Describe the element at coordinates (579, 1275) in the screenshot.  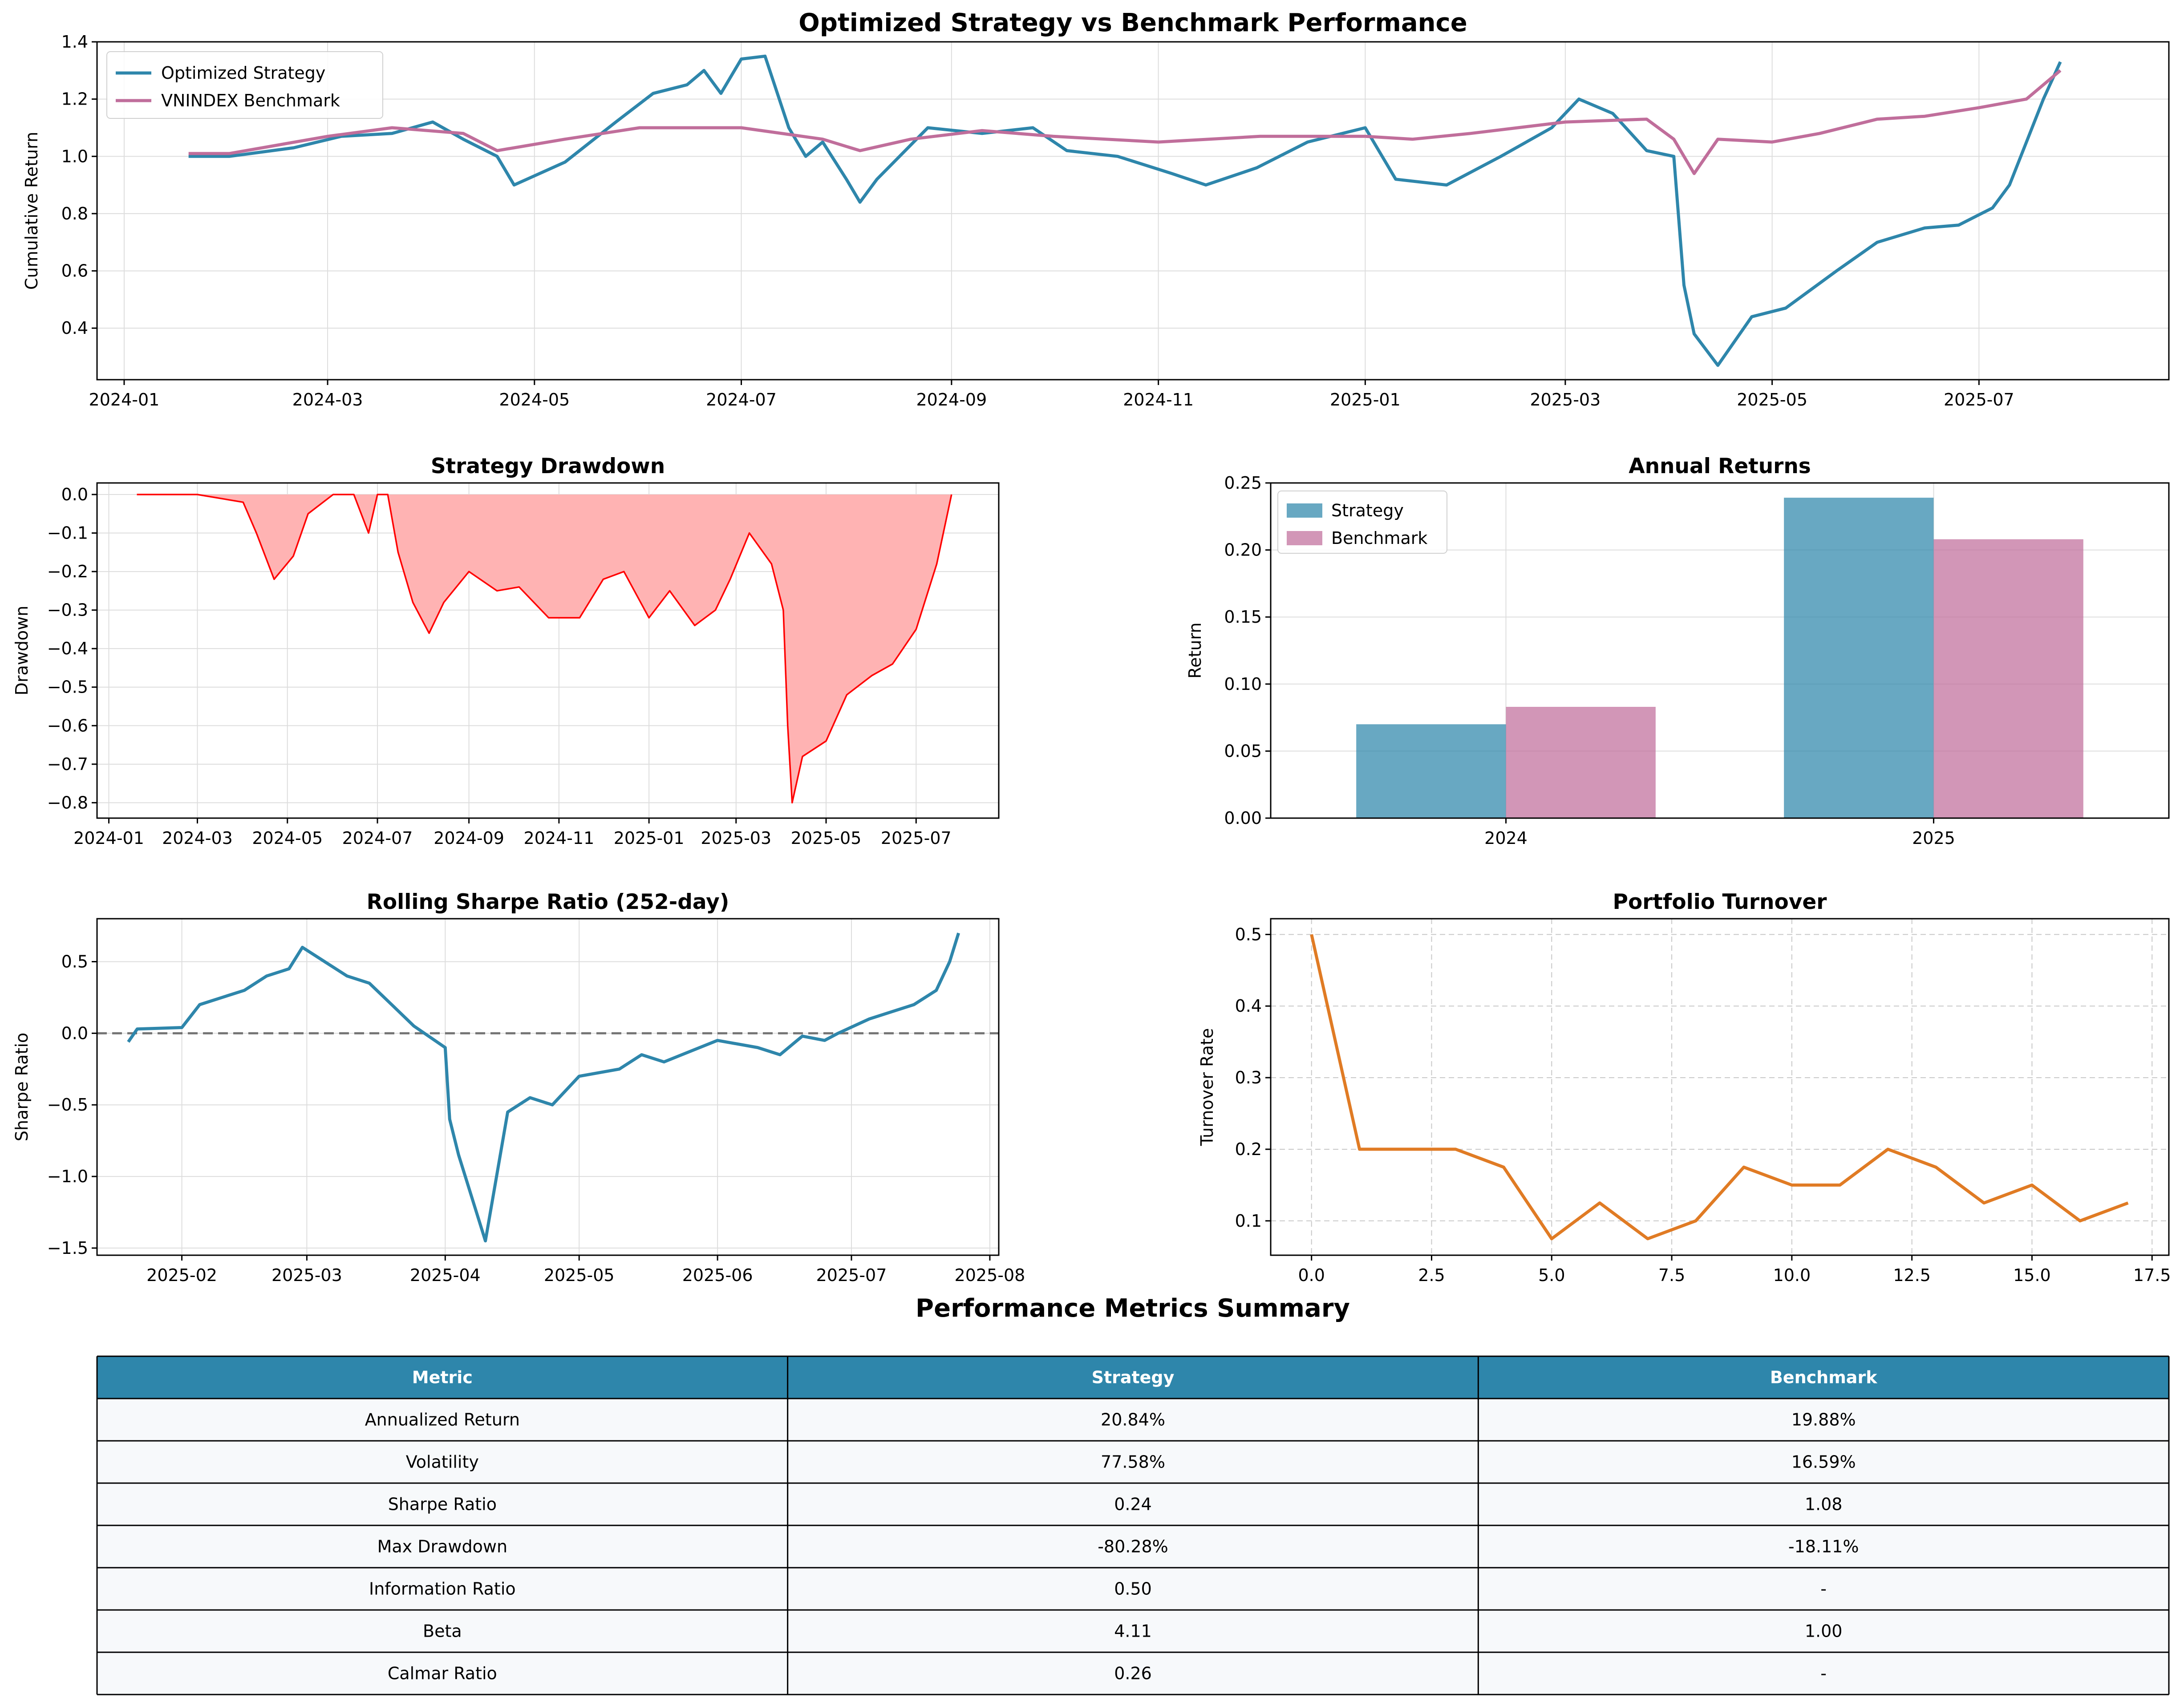
I see `sharpe-xtick-label: 2025-05` at that location.